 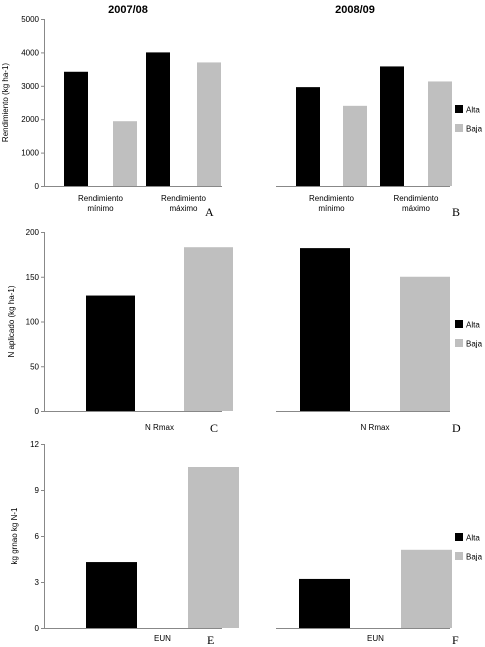 What do you see at coordinates (30, 19) in the screenshot?
I see `y-tick-label: 5000` at bounding box center [30, 19].